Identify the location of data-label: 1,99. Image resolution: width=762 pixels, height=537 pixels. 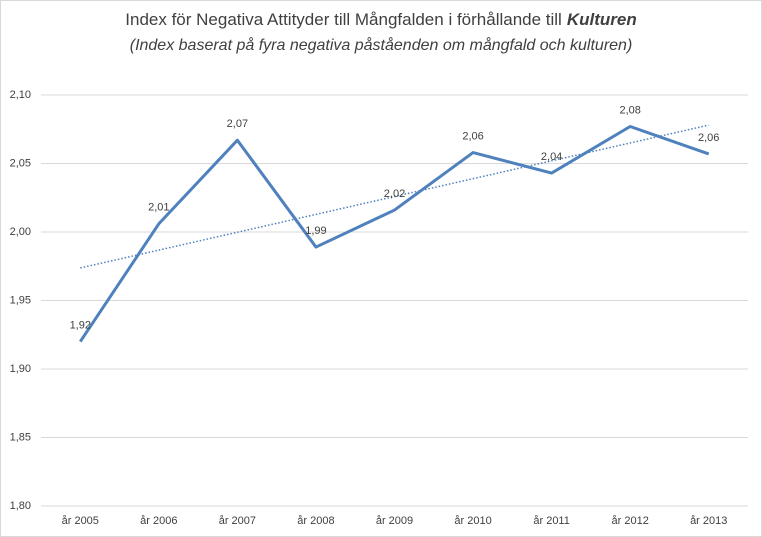
(315, 231).